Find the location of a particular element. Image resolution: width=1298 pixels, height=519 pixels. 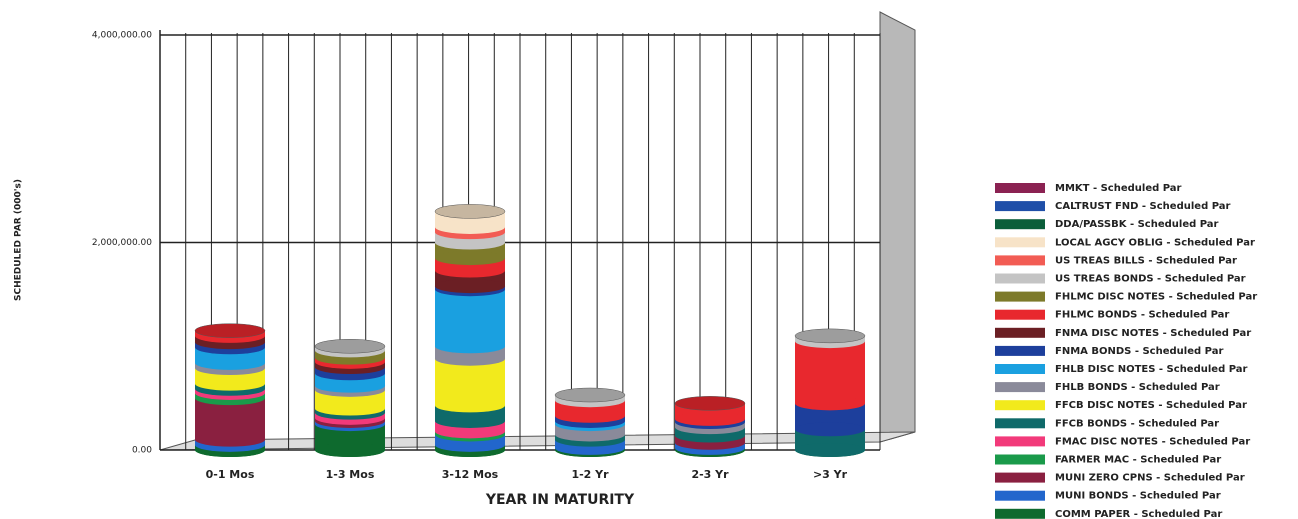

x-axis-title: YEAR IN MATURITY is located at coordinates (560, 500).